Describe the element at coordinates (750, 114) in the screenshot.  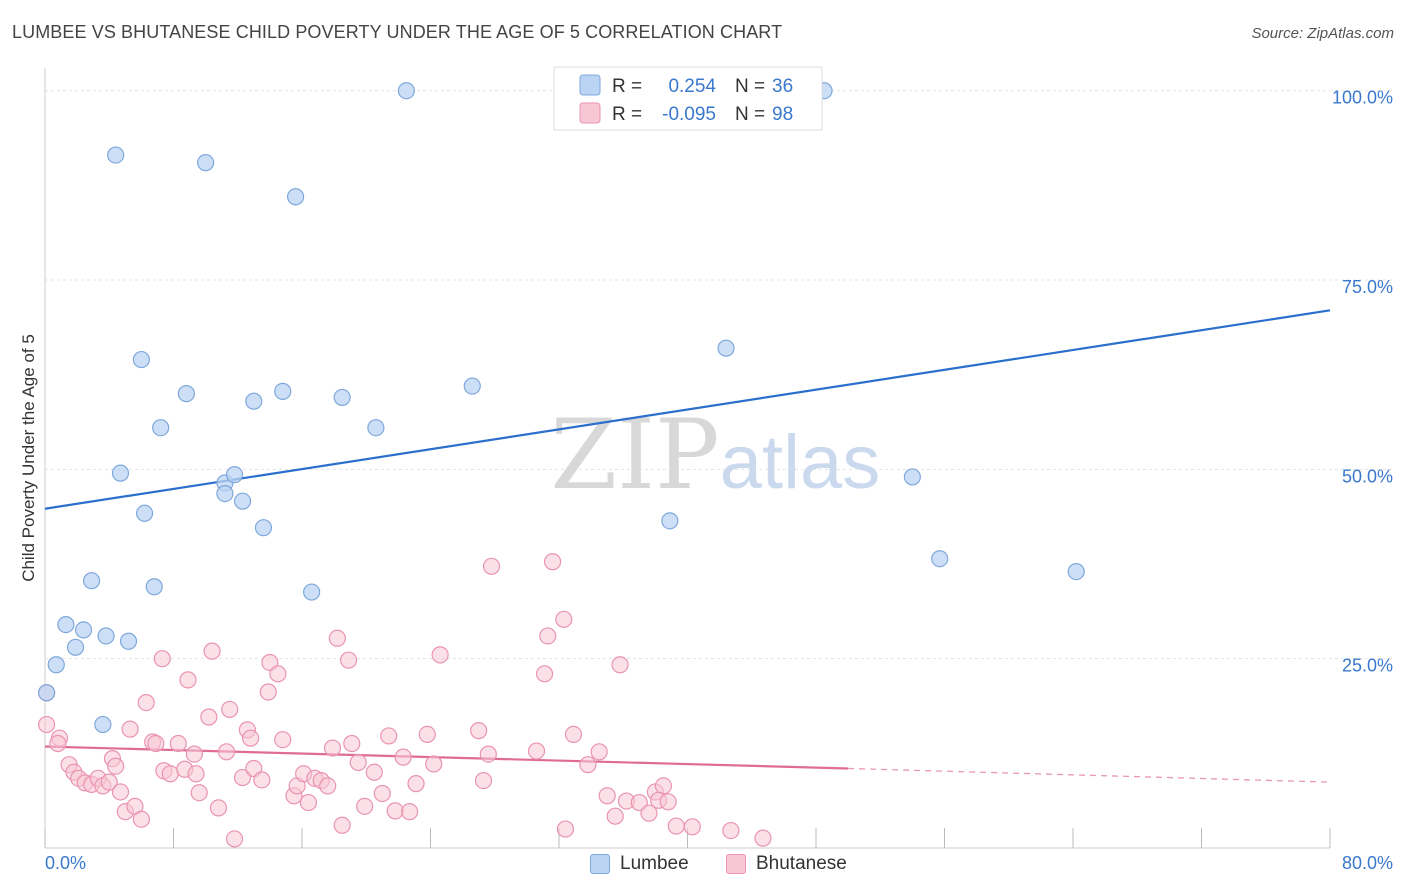
I see `stats-n-label: N =` at that location.